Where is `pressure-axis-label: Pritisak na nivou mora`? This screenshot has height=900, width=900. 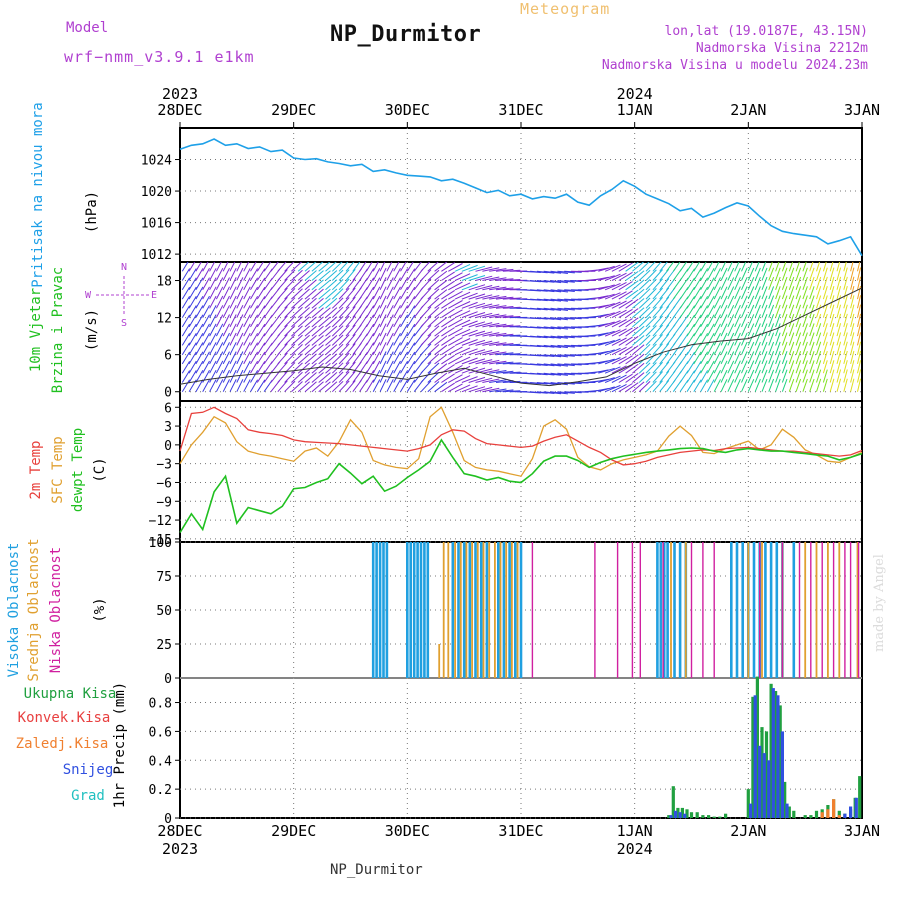
pressure-axis-label: Pritisak na nivou mora is located at coordinates (38, 194).